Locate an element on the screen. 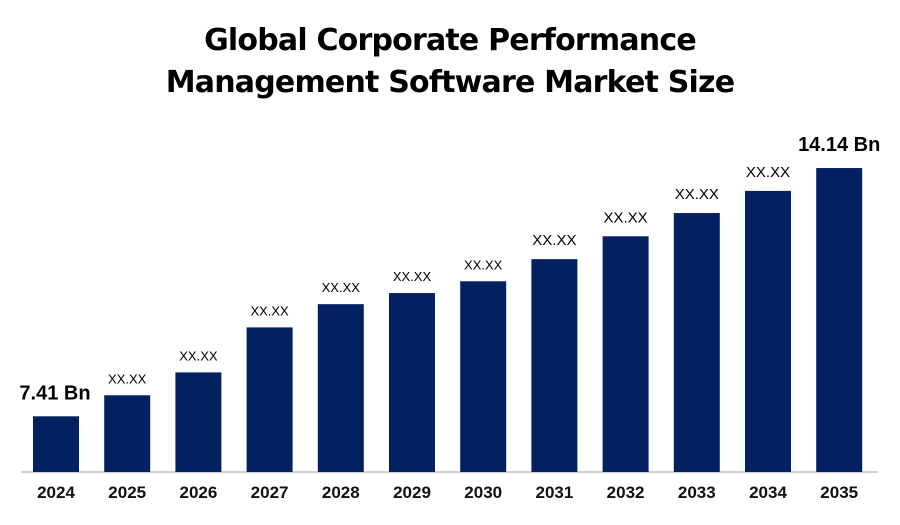  bar-2029 is located at coordinates (412, 382).